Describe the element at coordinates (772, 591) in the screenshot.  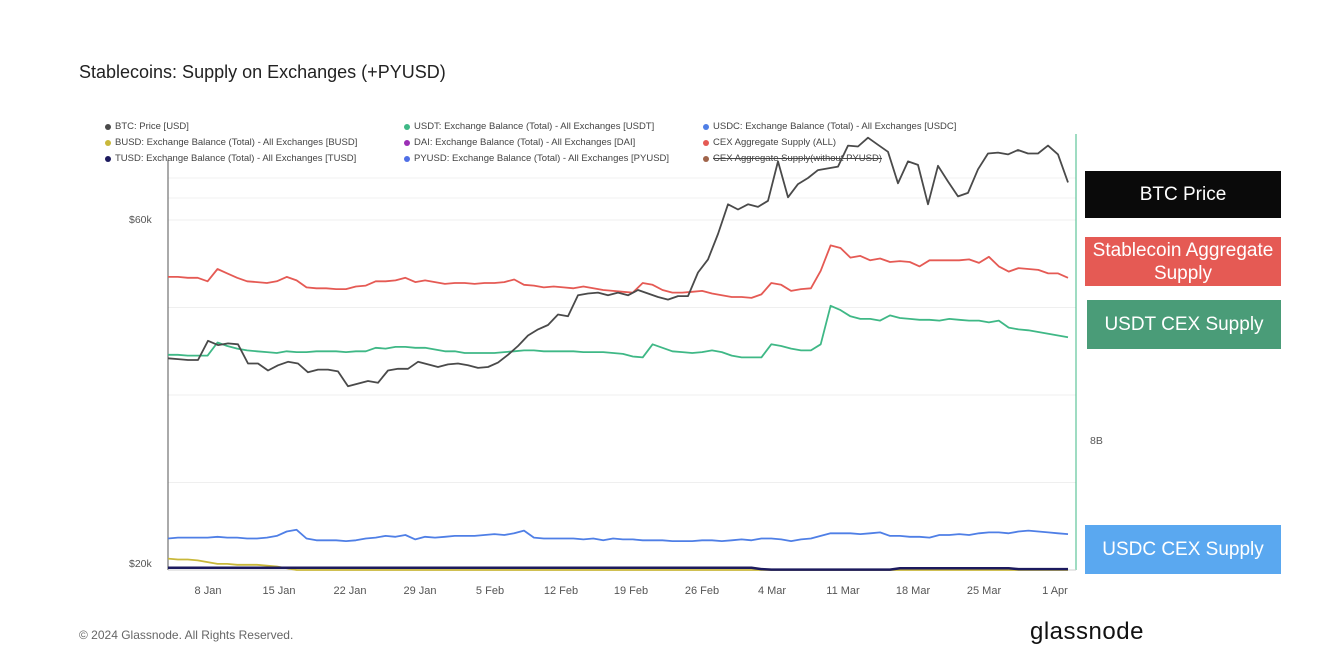
I see `x-tick: 4 Mar` at that location.